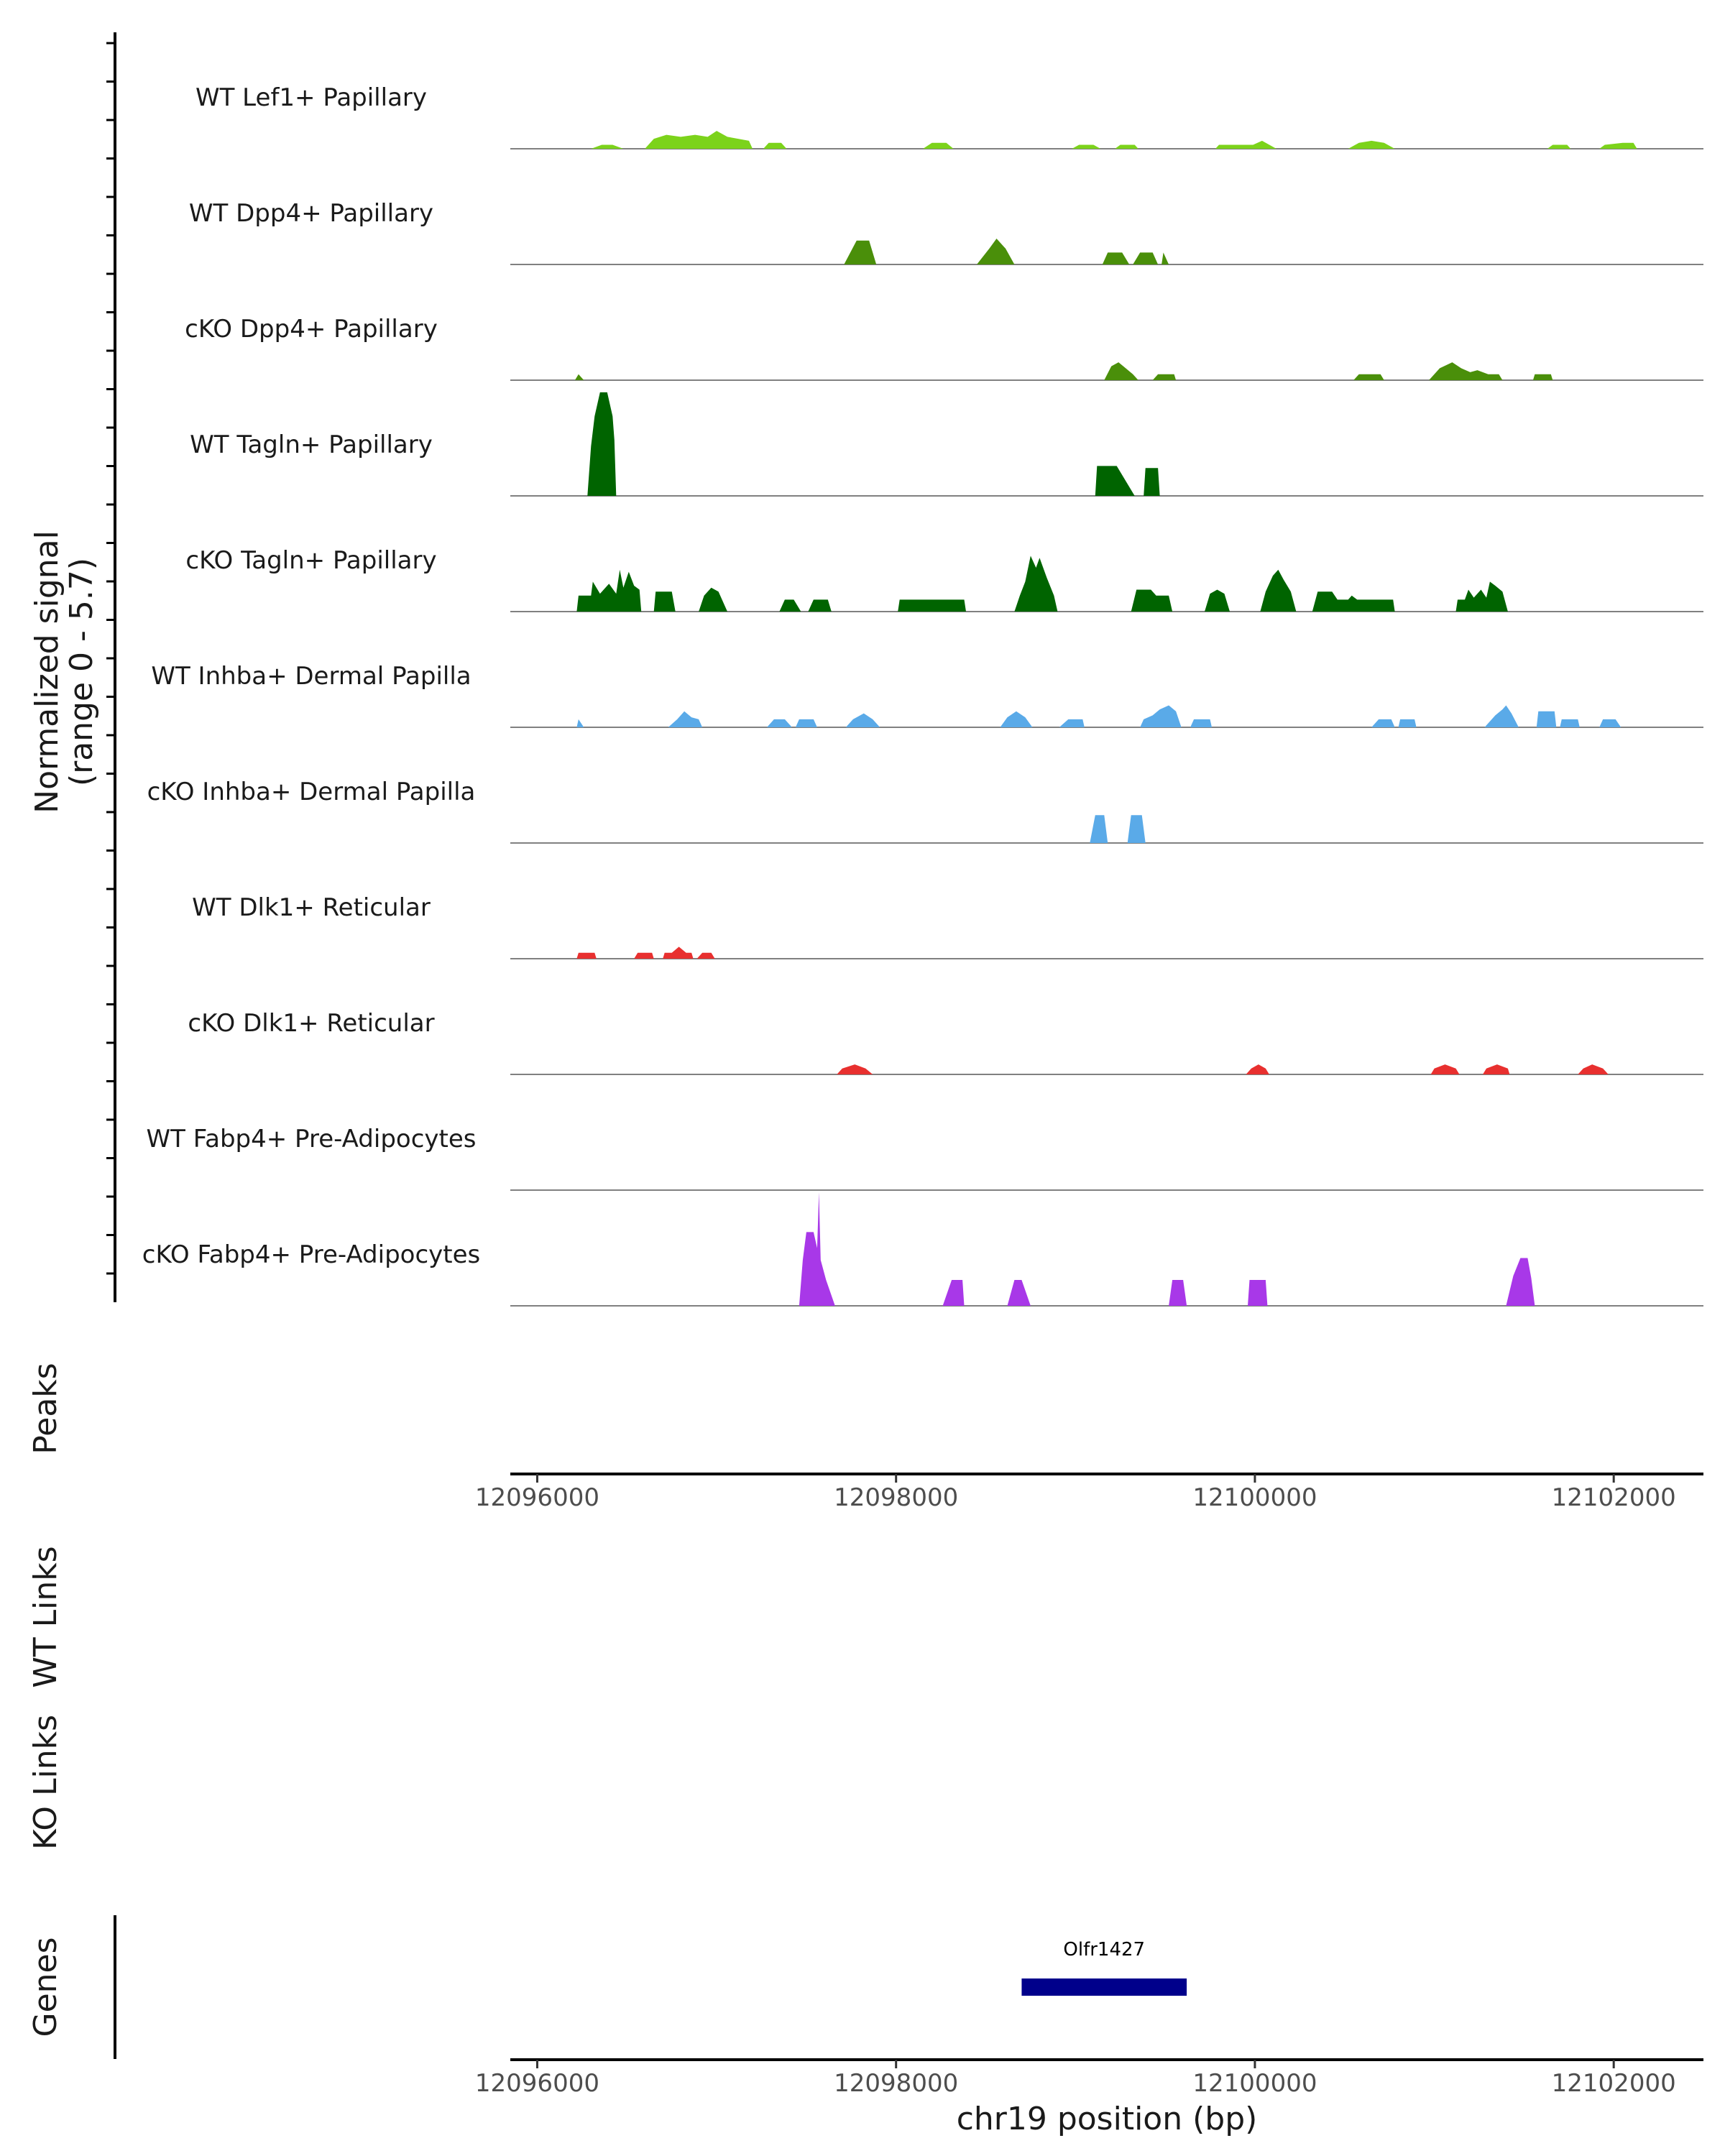 The width and height of the screenshot is (1725, 2156). What do you see at coordinates (925, 811) in the screenshot?
I see `coverage-track: cKO Inhba+ Dermal Papilla` at bounding box center [925, 811].